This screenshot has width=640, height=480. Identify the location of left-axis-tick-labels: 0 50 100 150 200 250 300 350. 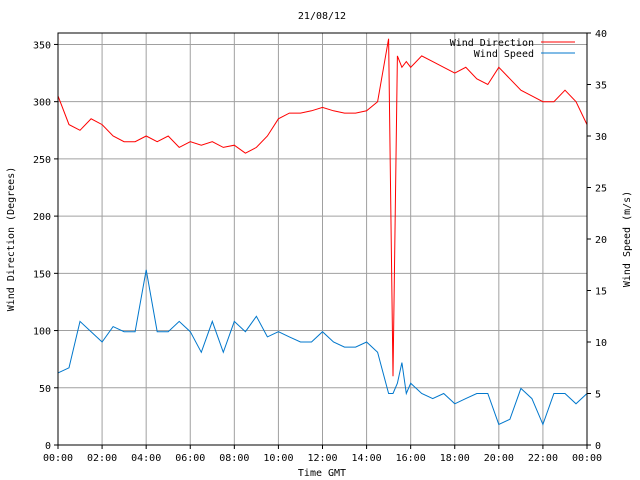
(42, 246).